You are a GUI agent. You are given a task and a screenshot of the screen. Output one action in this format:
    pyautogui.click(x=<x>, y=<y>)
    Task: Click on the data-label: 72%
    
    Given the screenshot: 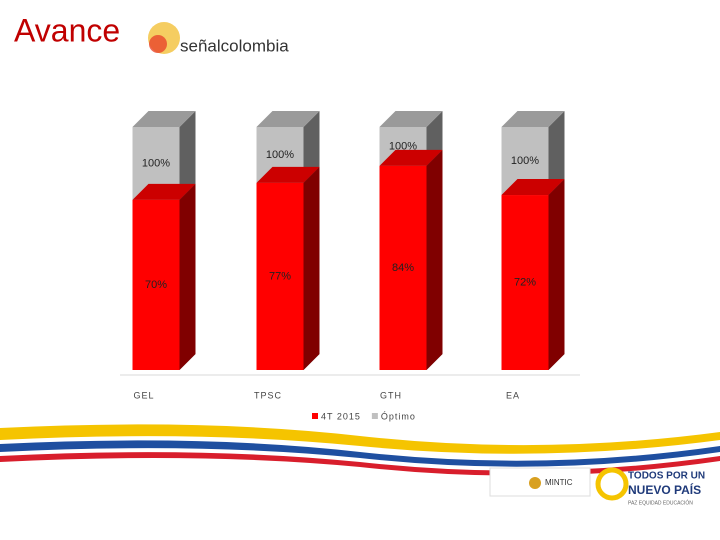 What is the action you would take?
    pyautogui.click(x=525, y=282)
    